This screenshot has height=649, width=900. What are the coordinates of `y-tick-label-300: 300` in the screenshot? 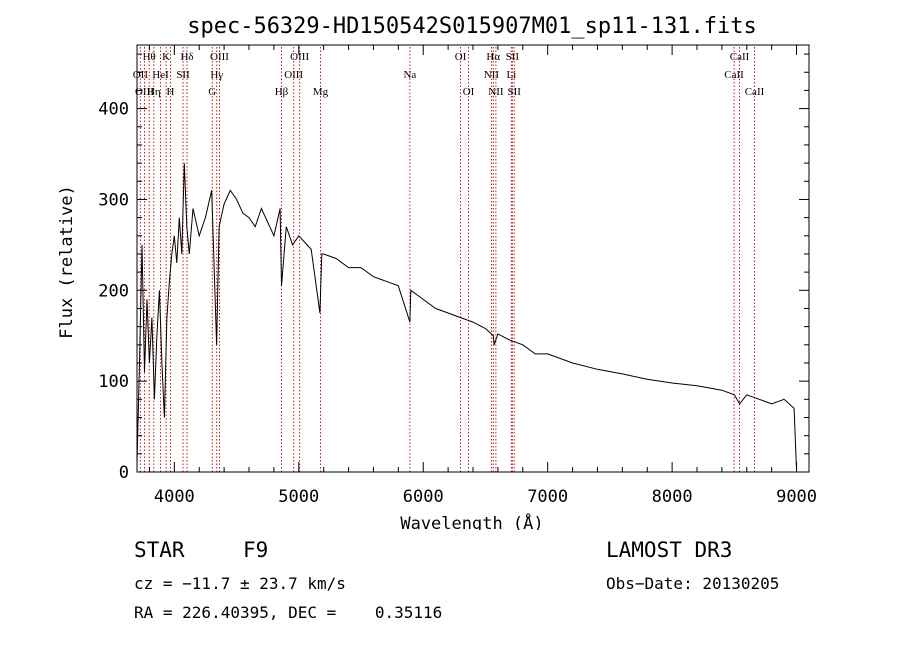 It's located at (113, 200).